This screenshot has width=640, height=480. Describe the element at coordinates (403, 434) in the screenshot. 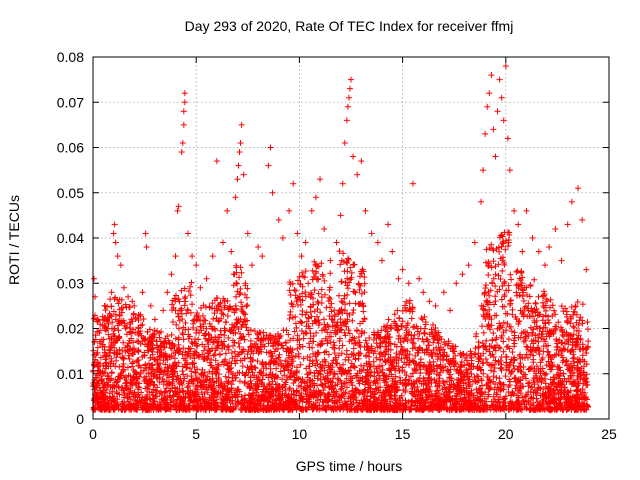

I see `x-tick-label: 15` at that location.